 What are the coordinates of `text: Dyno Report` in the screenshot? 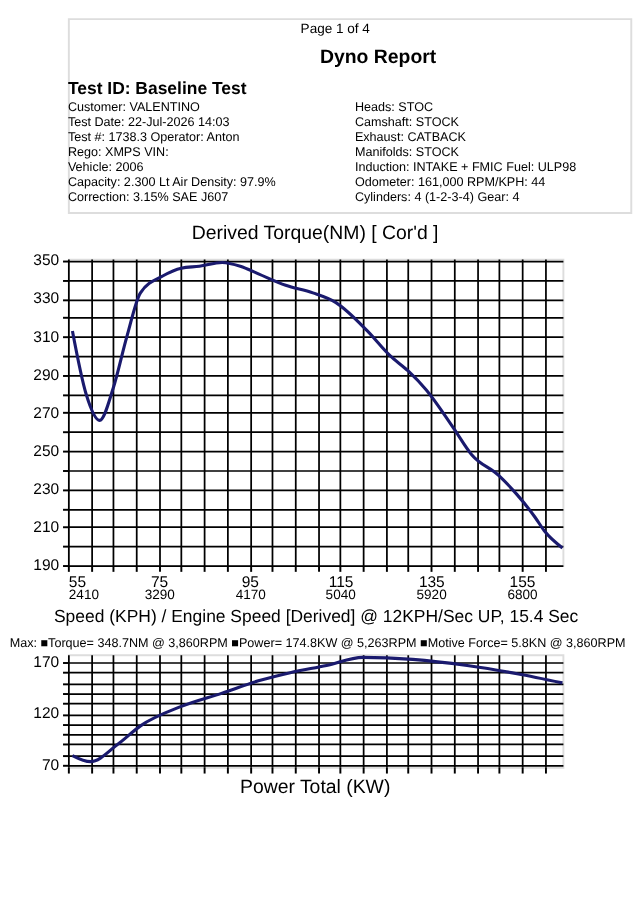 It's located at (379, 57).